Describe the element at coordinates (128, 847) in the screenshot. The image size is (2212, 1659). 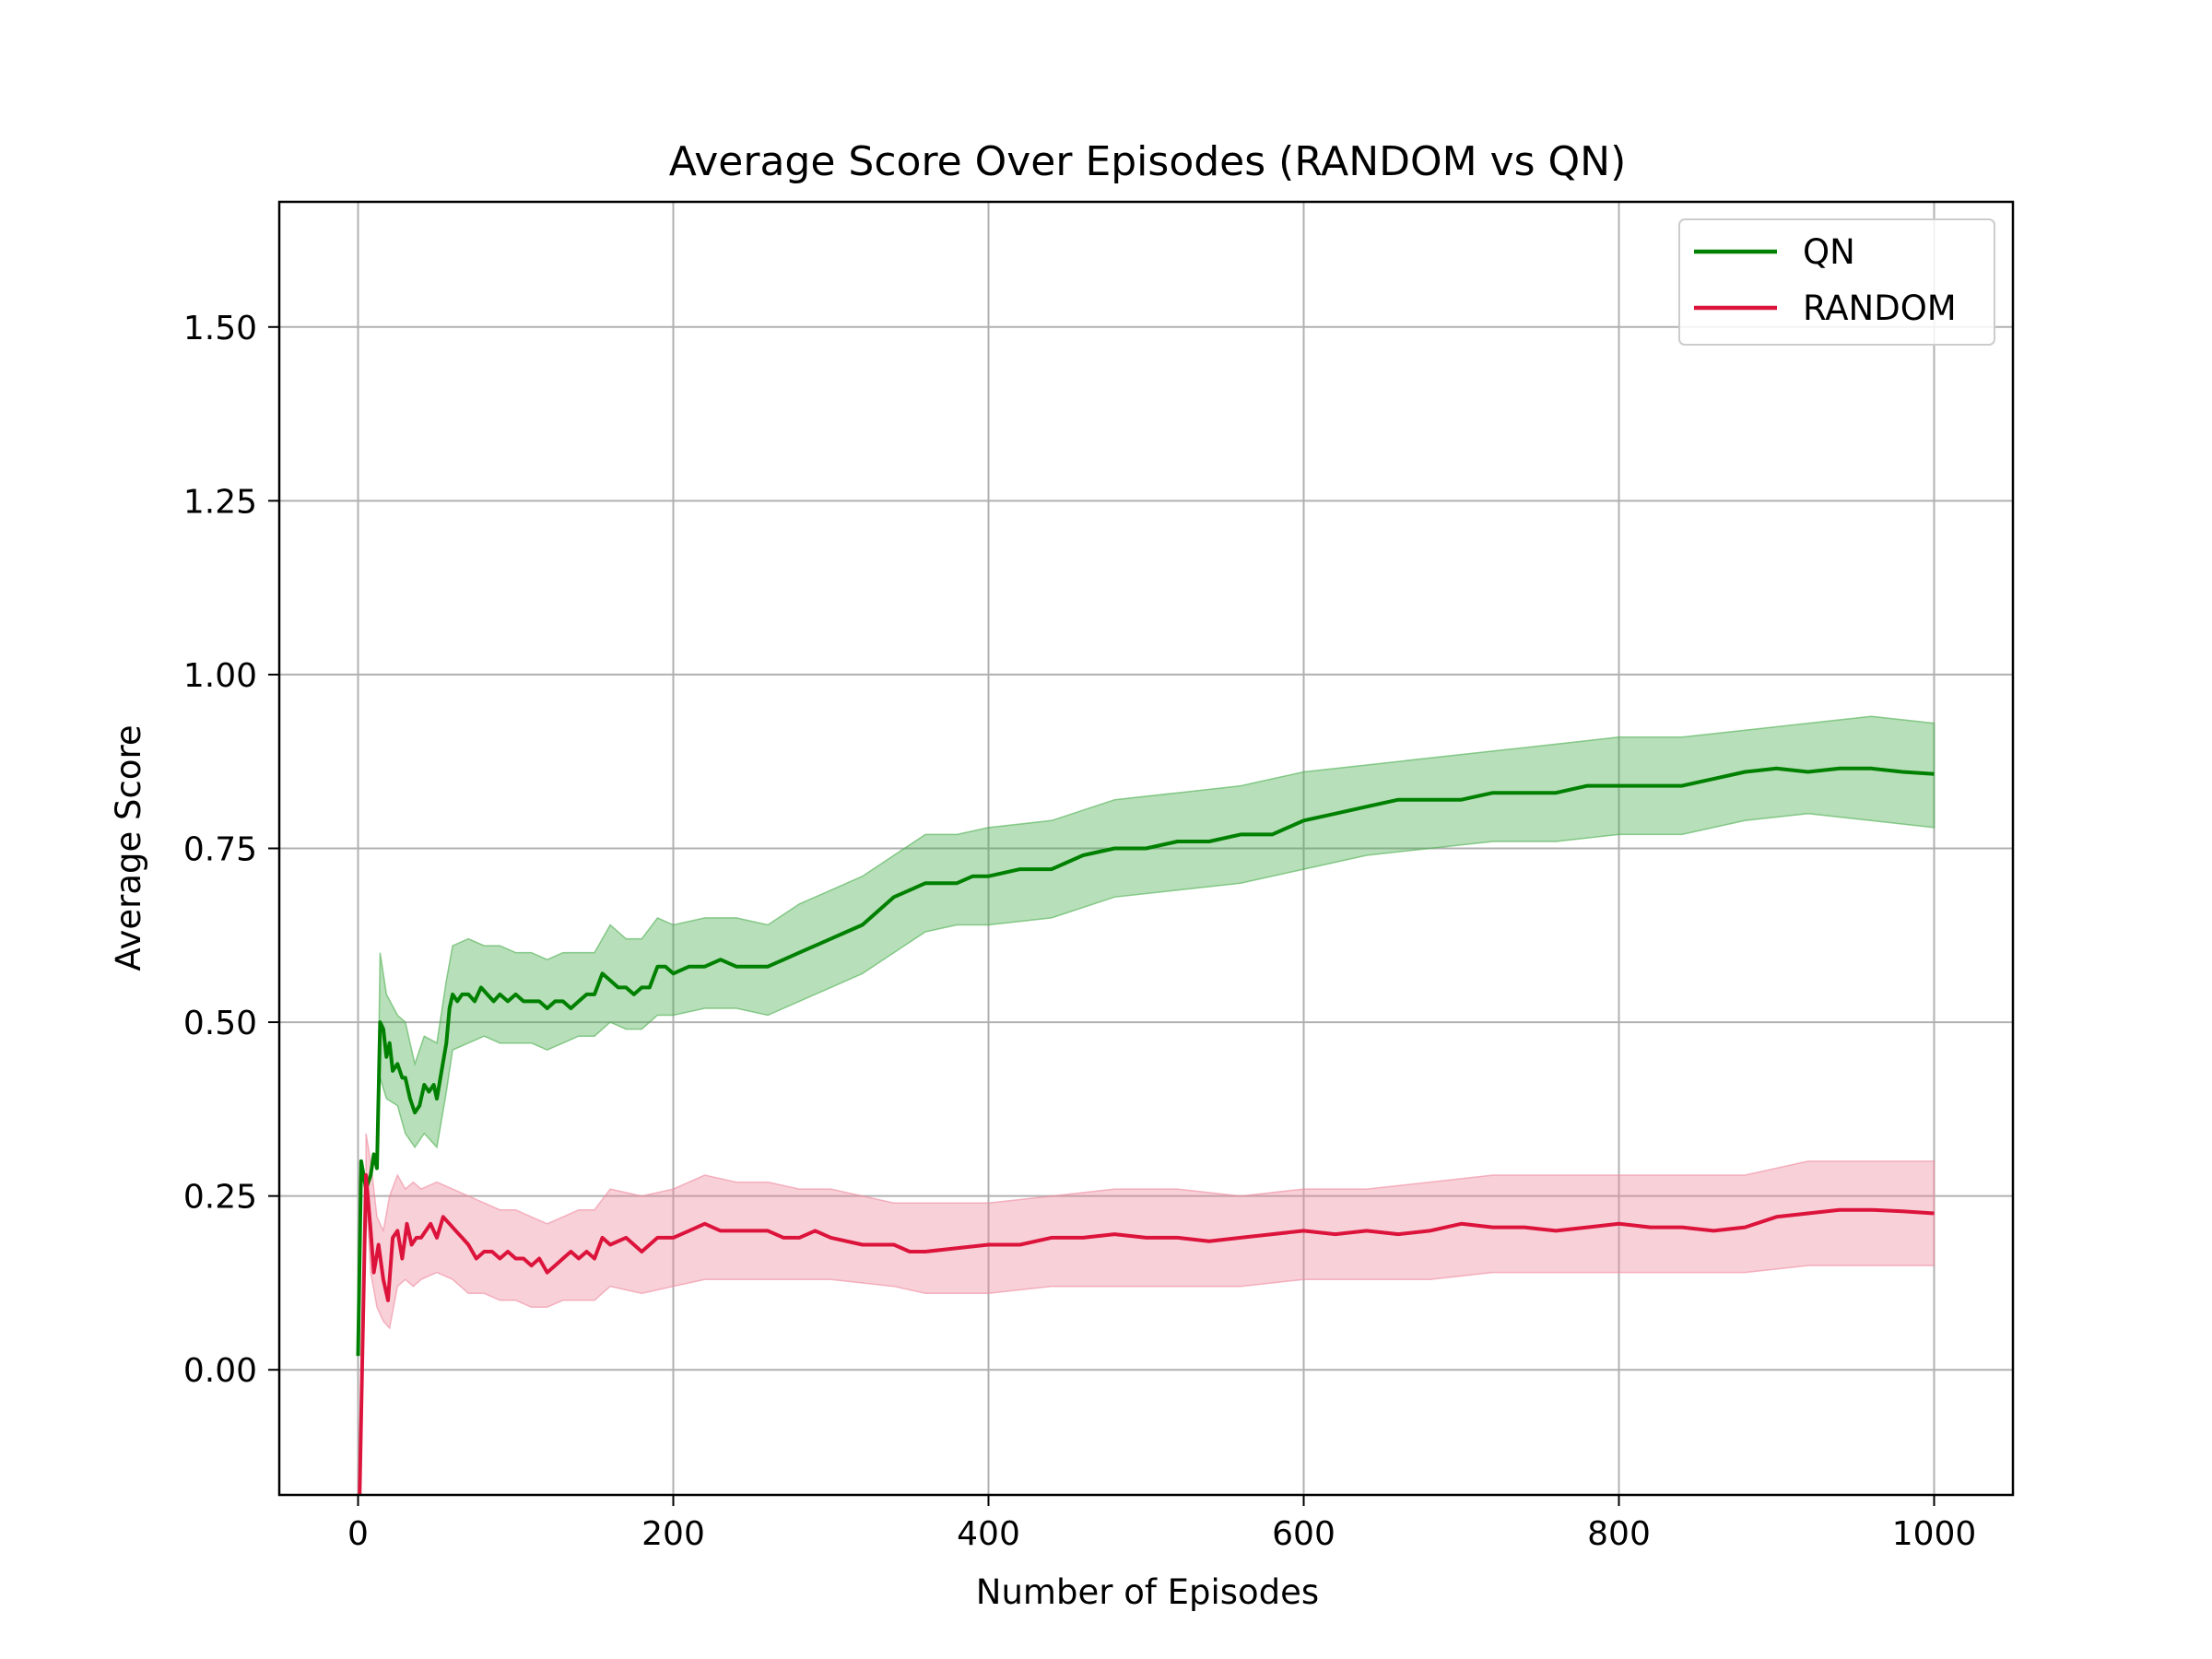
I see `y-axis-label: Average Score` at that location.